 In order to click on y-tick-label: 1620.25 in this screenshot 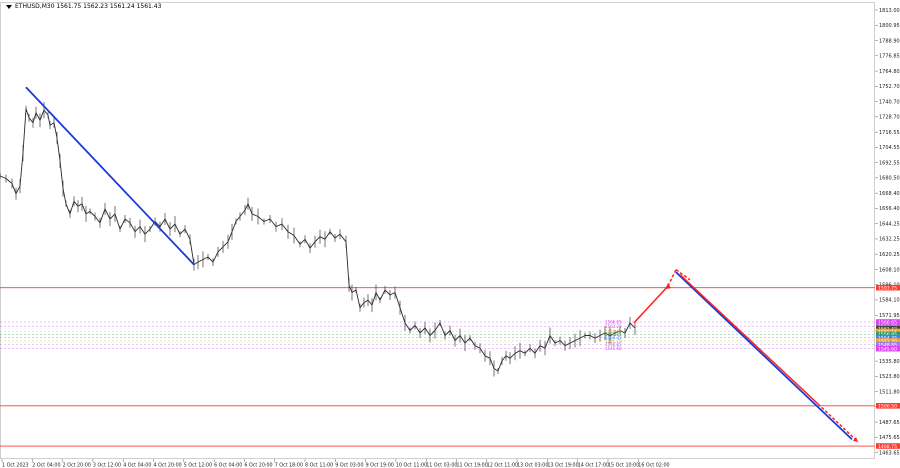, I will do `click(889, 255)`.